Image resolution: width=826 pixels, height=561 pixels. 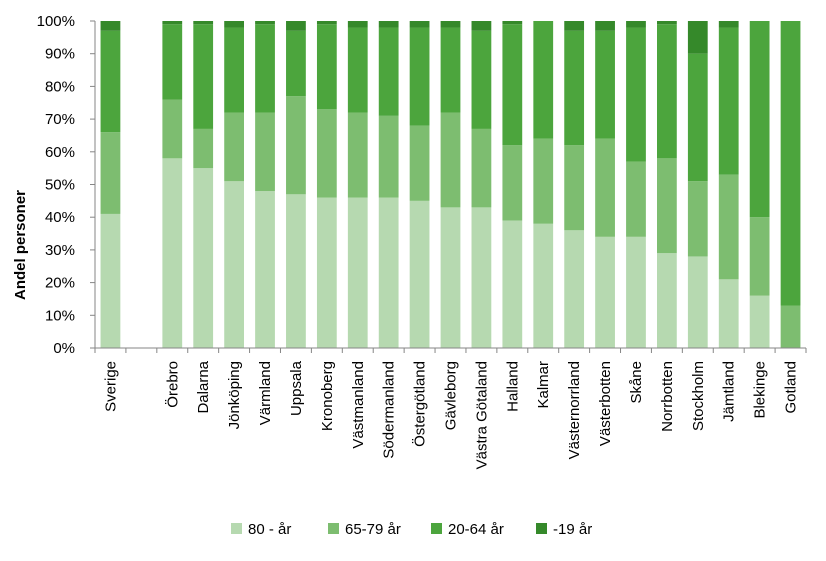 What do you see at coordinates (203, 386) in the screenshot?
I see `category-label: Dalarna` at bounding box center [203, 386].